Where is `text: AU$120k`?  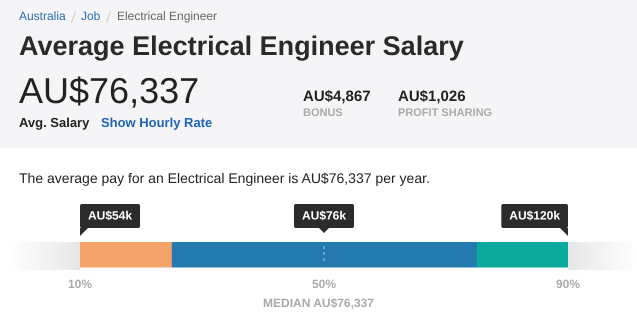 text: AU$120k is located at coordinates (534, 215).